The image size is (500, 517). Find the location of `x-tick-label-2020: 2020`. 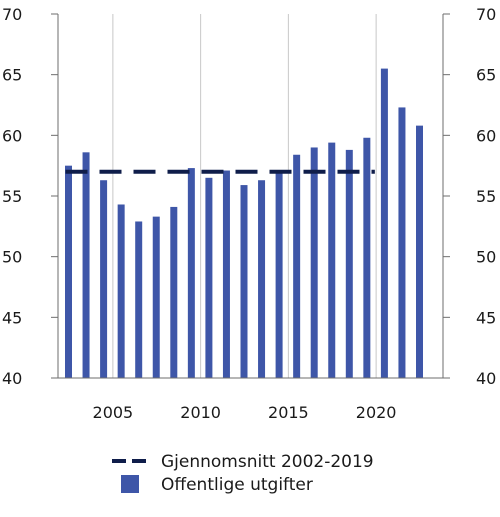

x-tick-label-2020: 2020 is located at coordinates (376, 412).